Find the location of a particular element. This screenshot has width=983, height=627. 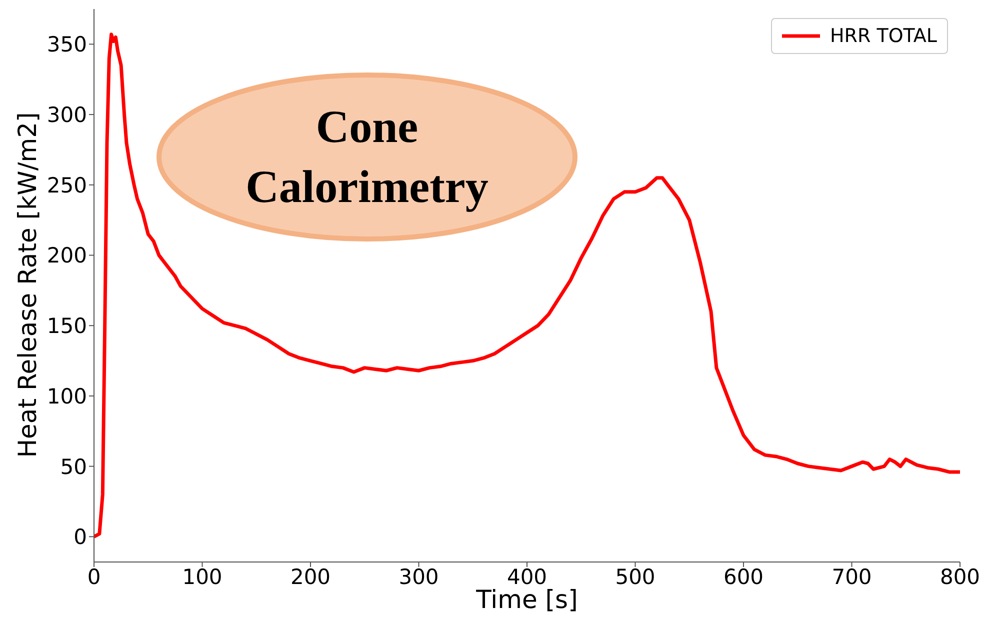

y-tick-label: 100 is located at coordinates (66, 396).